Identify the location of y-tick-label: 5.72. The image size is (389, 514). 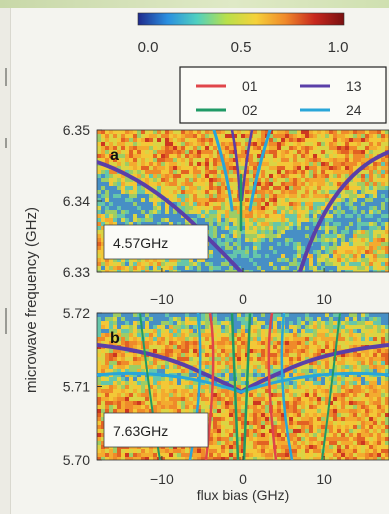
(76, 313).